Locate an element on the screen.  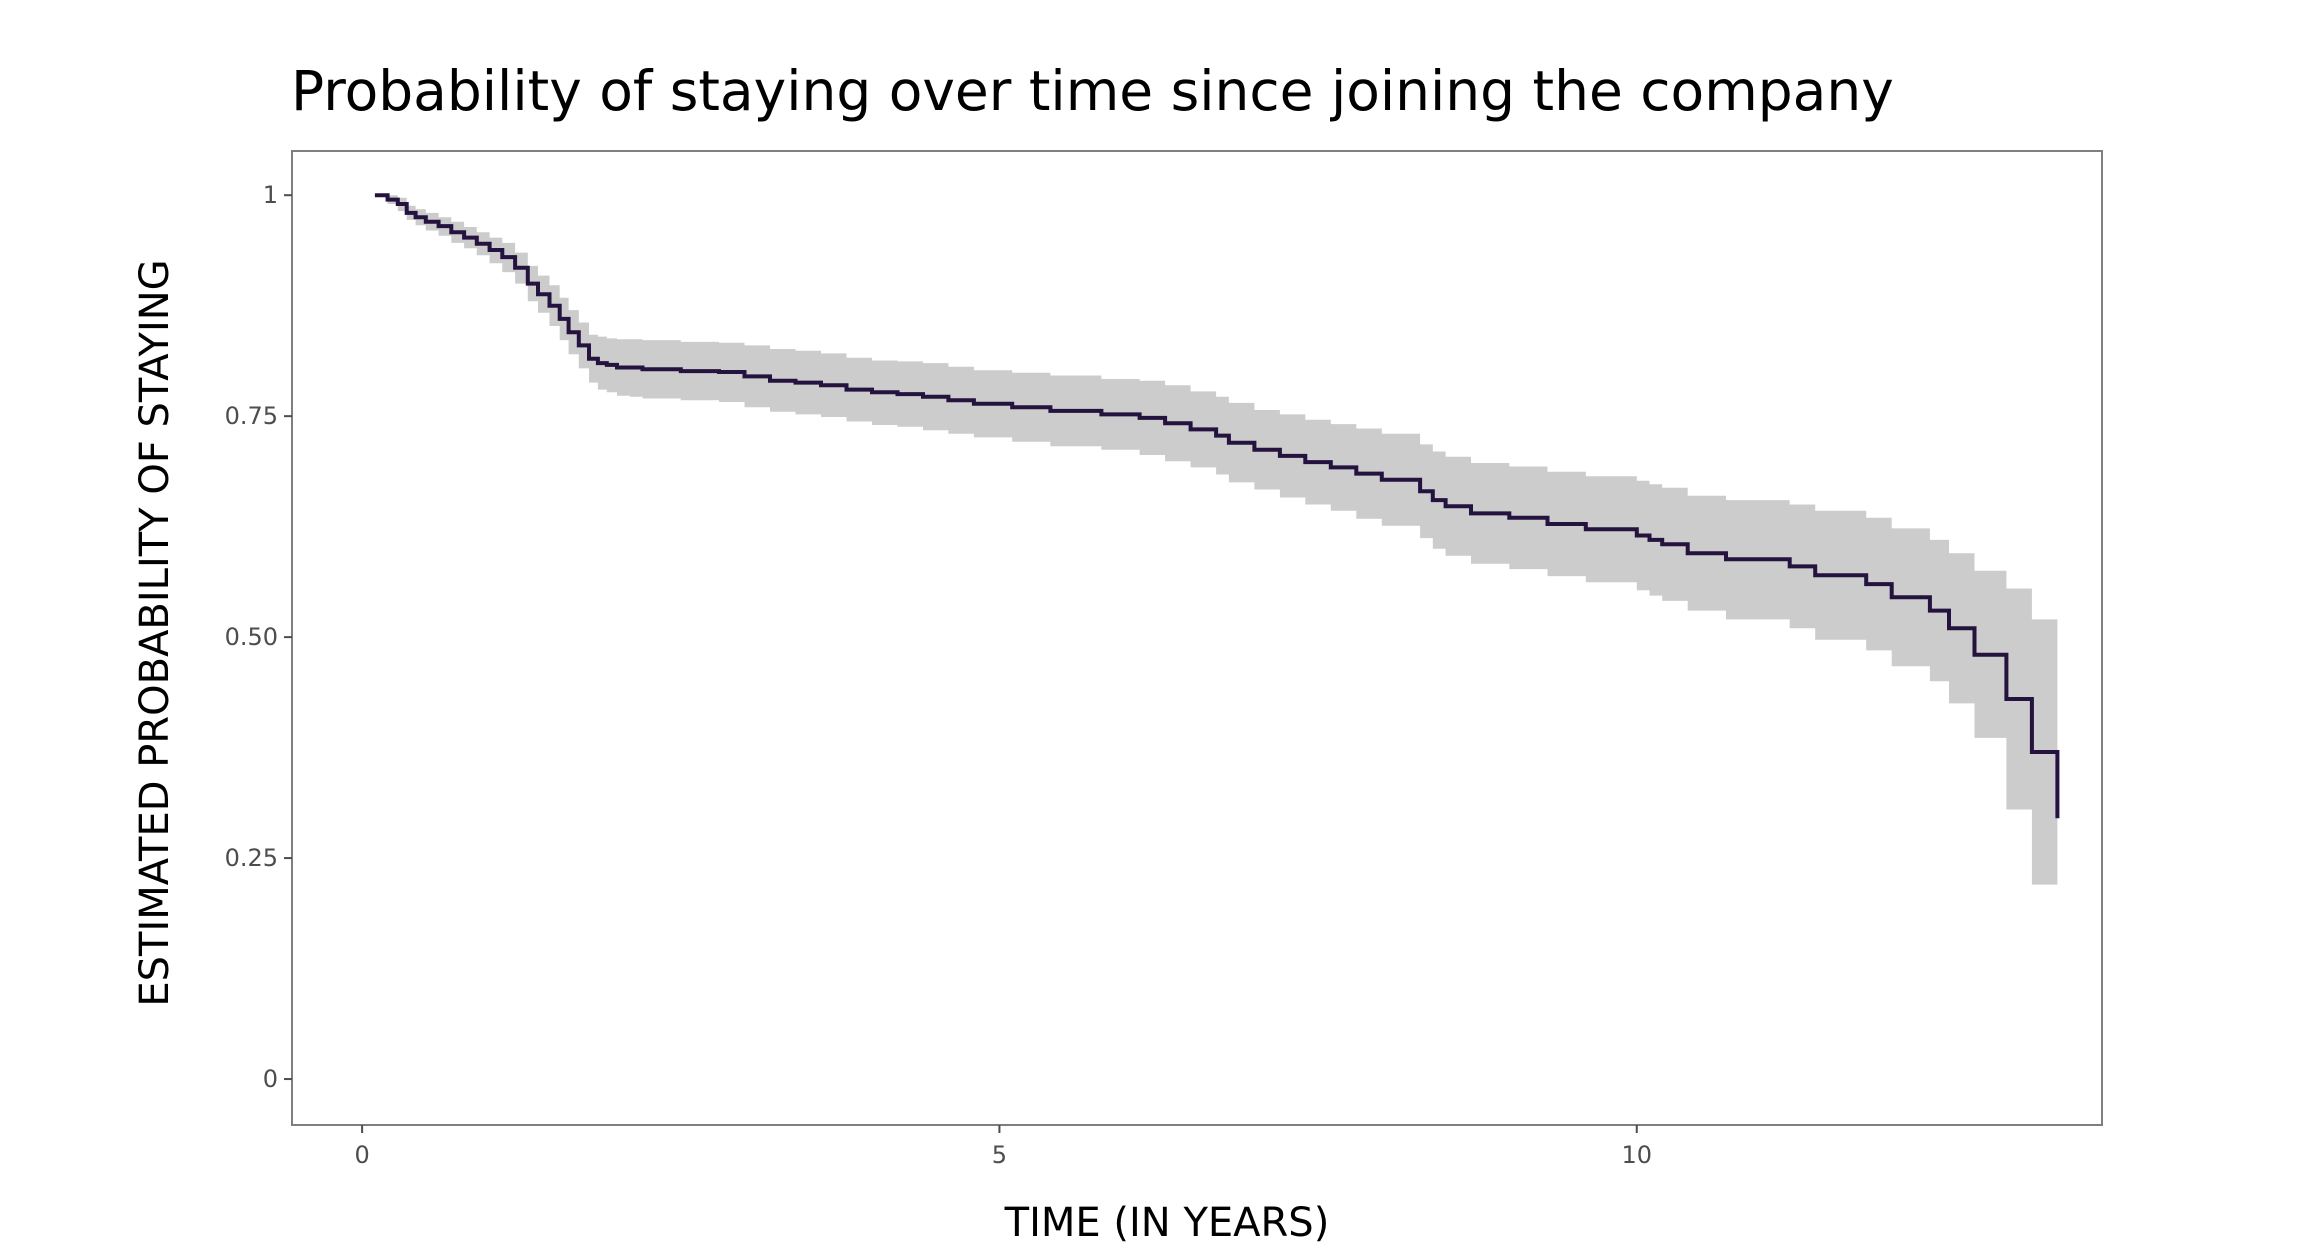
y-tick-label: 1 is located at coordinates (270, 195).